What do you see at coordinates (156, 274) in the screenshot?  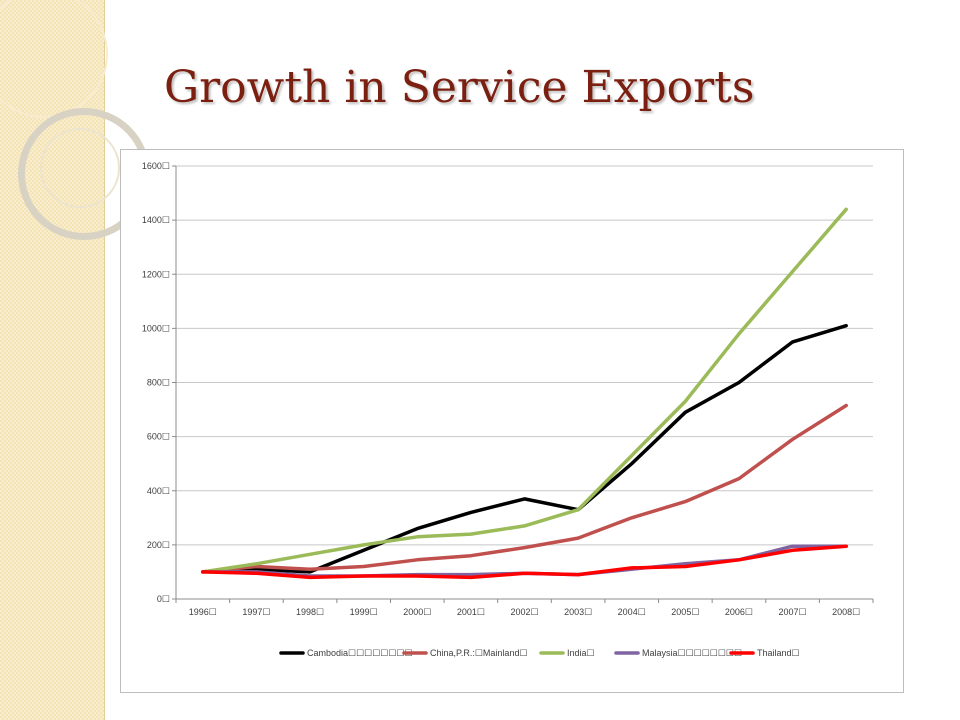 I see `y-tick-label: 1200☐` at bounding box center [156, 274].